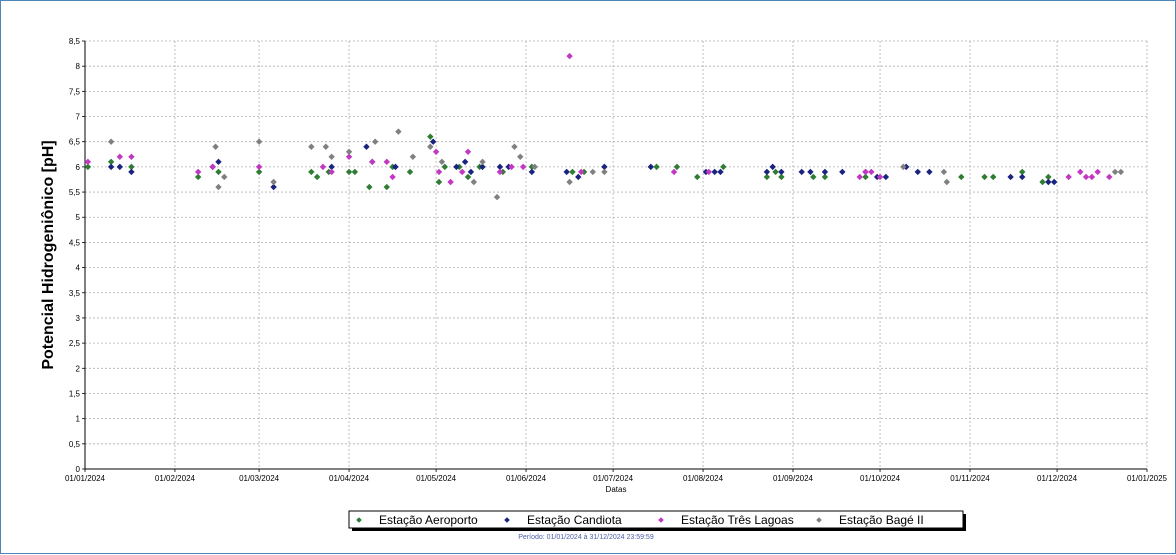 This screenshot has height=555, width=1176. I want to click on x-axis-label: Datas, so click(616, 489).